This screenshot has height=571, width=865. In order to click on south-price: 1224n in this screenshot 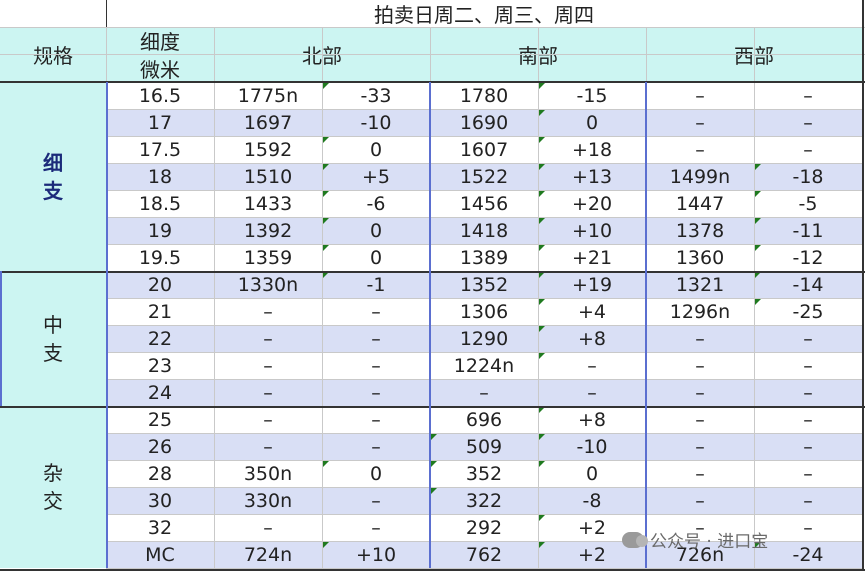, I will do `click(484, 365)`.